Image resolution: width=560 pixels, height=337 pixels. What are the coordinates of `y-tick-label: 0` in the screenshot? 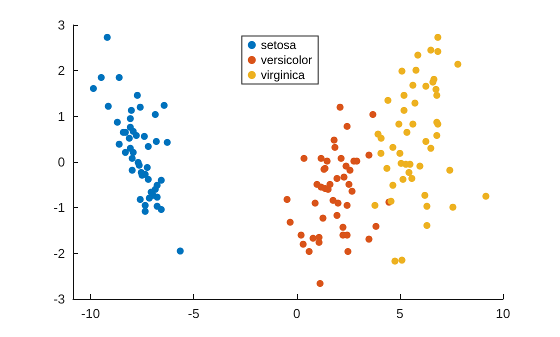 It's located at (61, 162).